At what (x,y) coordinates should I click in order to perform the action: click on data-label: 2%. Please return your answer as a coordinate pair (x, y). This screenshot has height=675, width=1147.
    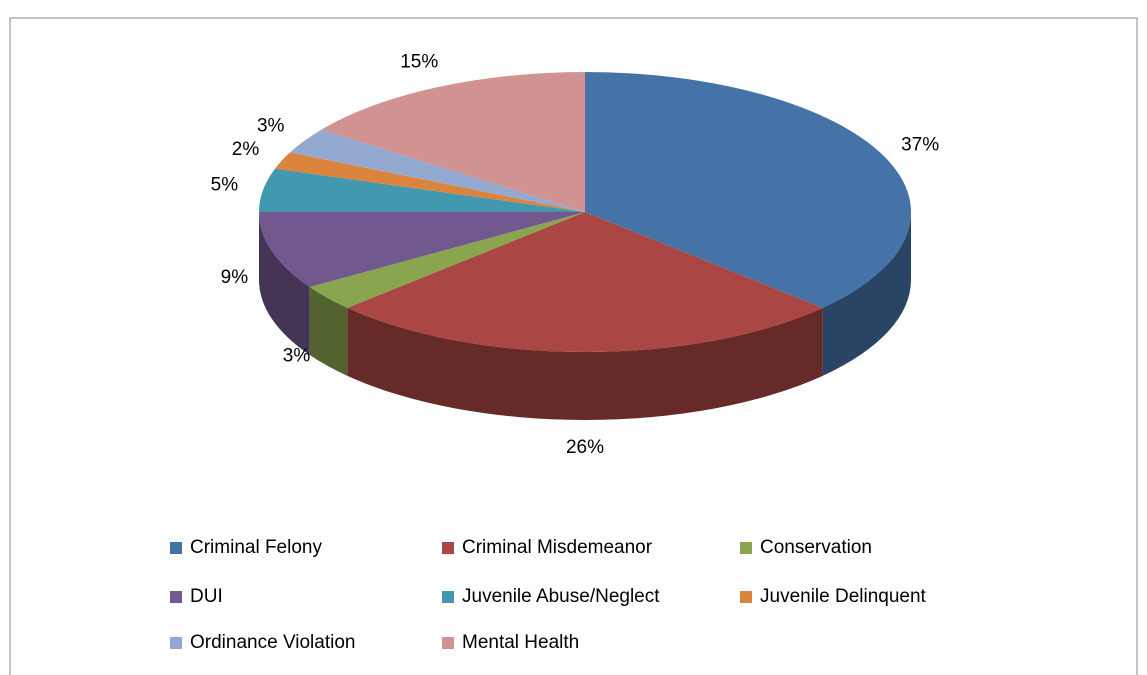
    Looking at the image, I should click on (246, 149).